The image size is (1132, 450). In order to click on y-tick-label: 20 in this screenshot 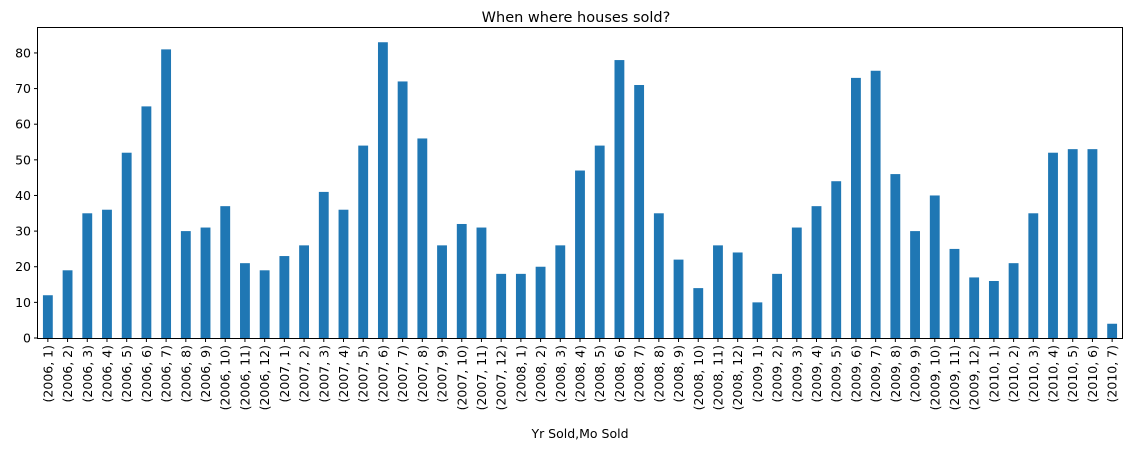, I will do `click(23, 266)`.